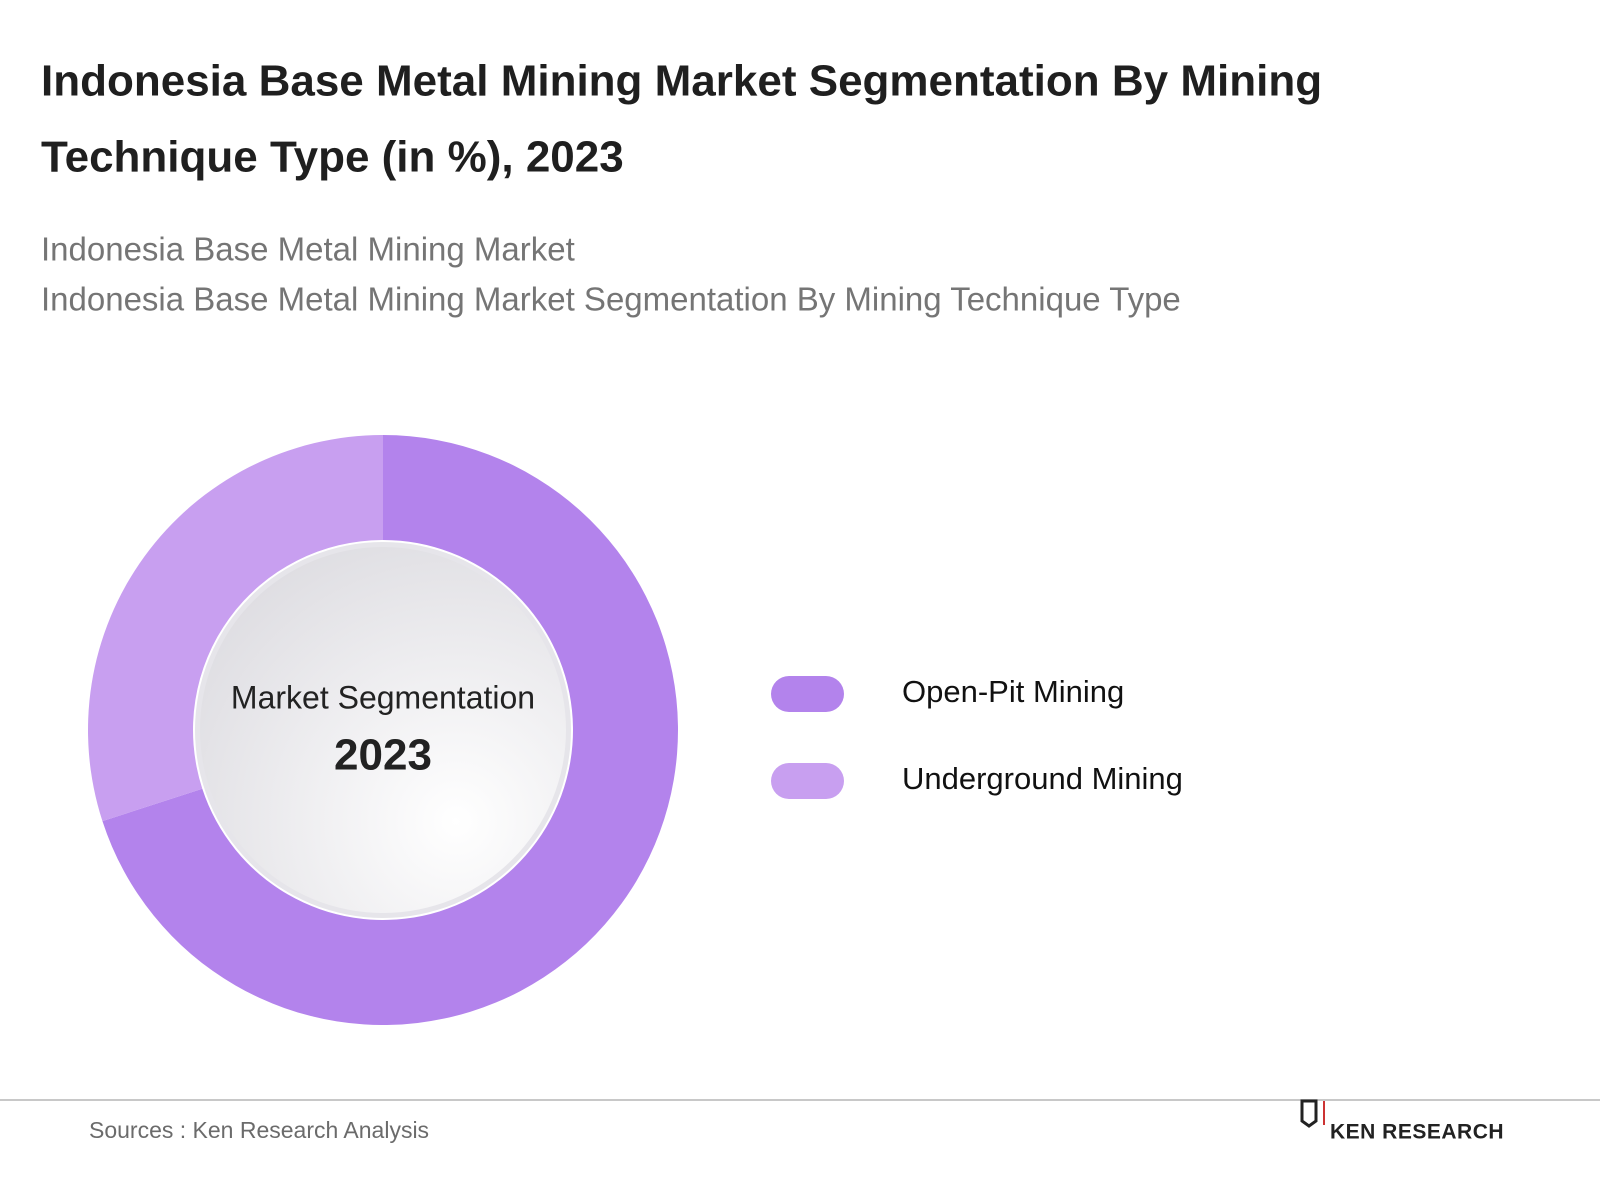 This screenshot has height=1200, width=1600. I want to click on donut-slice, so click(235, 628).